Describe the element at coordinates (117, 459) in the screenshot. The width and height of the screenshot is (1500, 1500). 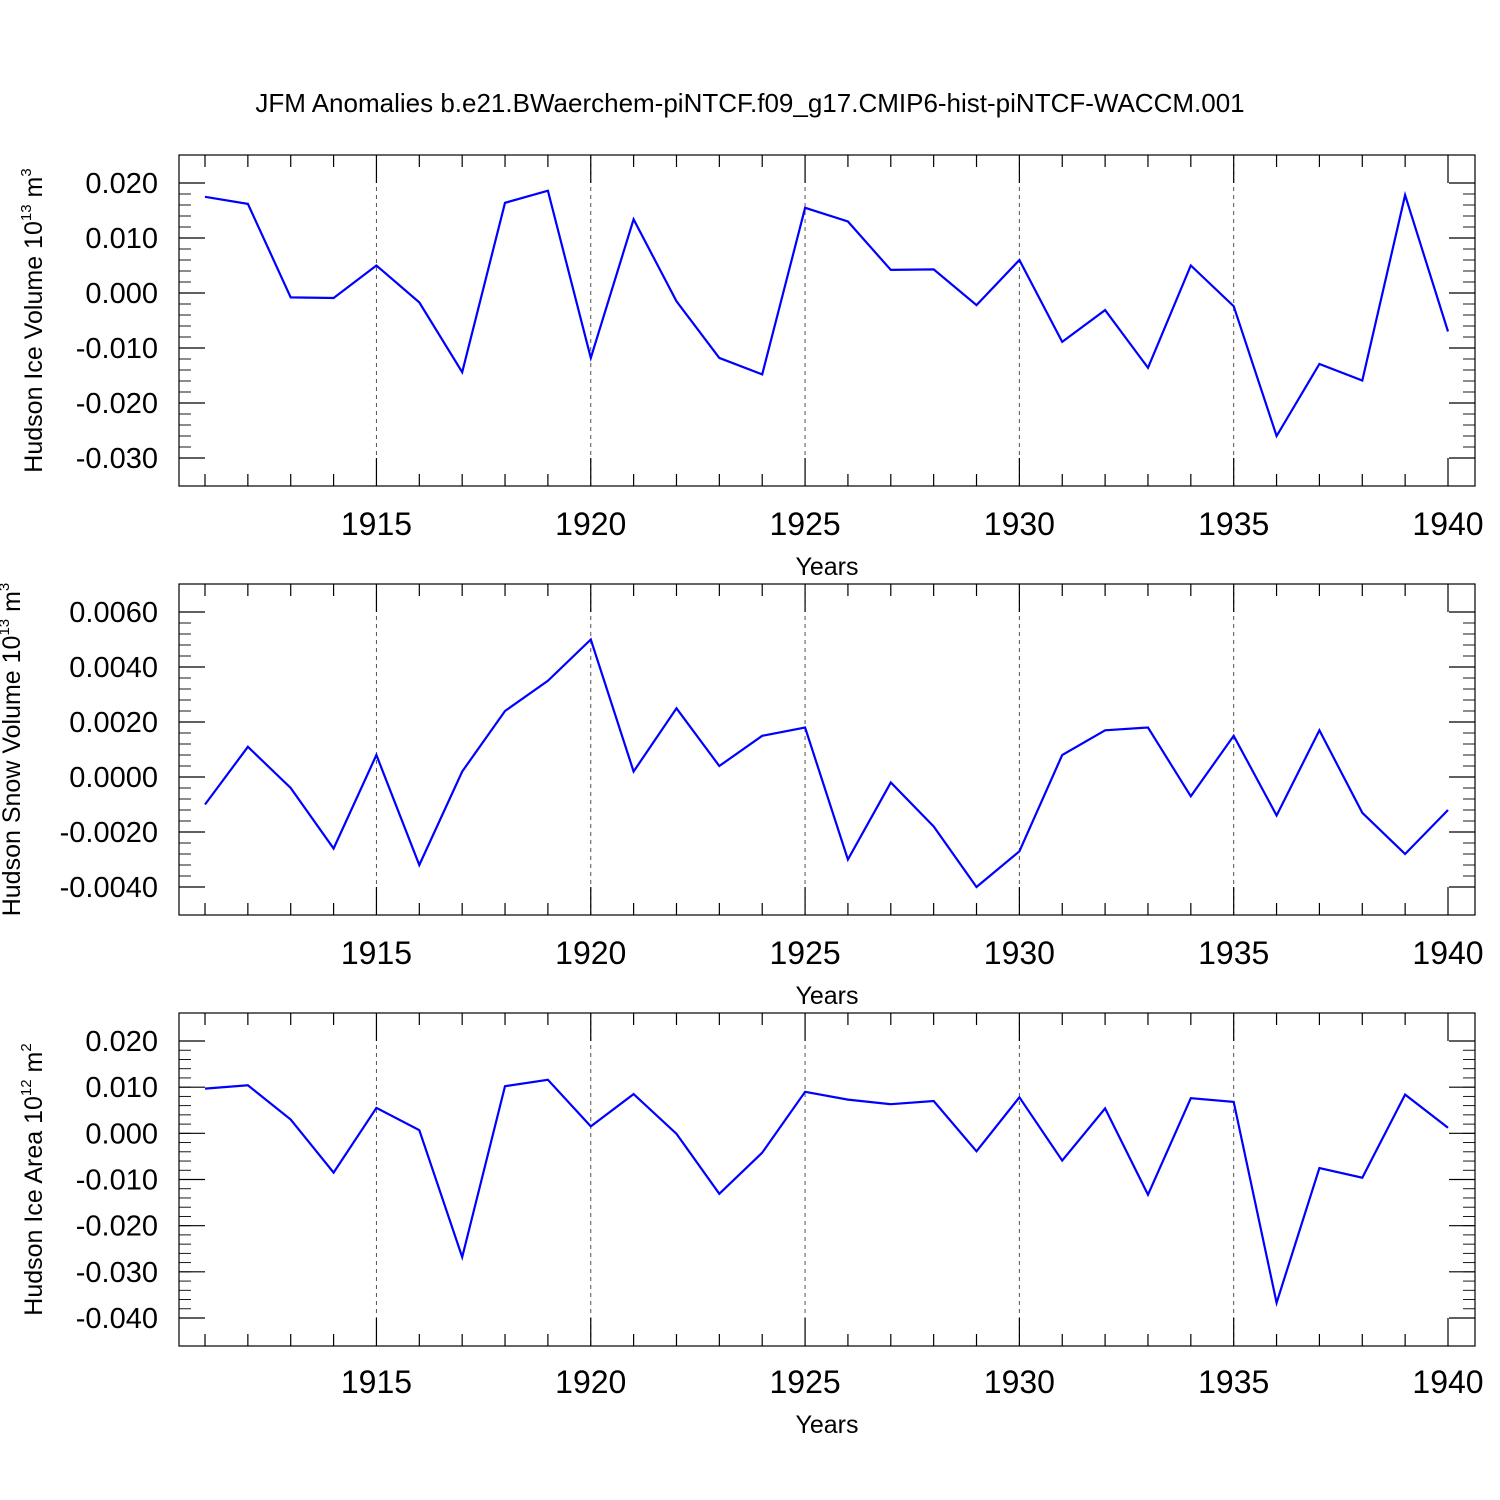
I see `y-tick-label: -0.030` at that location.